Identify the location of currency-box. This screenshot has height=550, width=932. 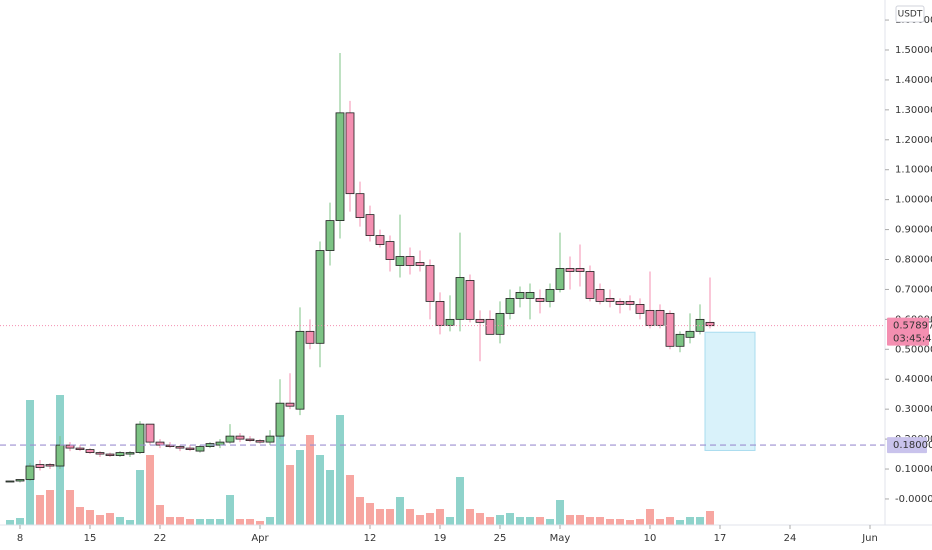
(910, 14).